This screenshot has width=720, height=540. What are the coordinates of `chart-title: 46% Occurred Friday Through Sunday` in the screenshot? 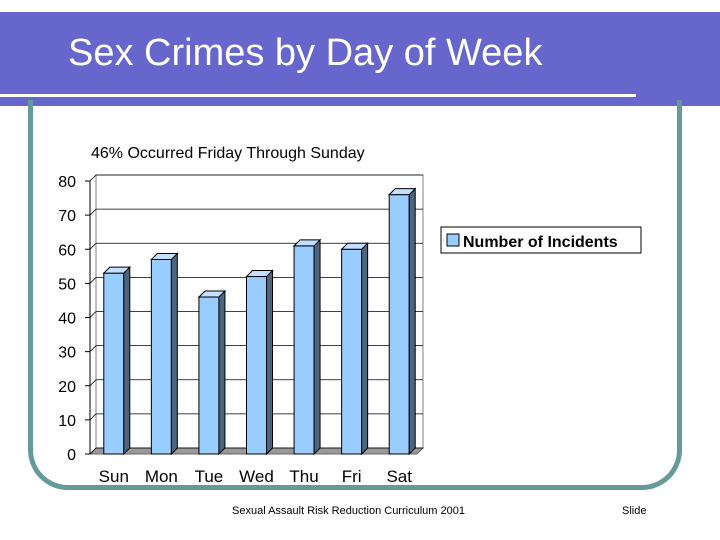 It's located at (228, 153).